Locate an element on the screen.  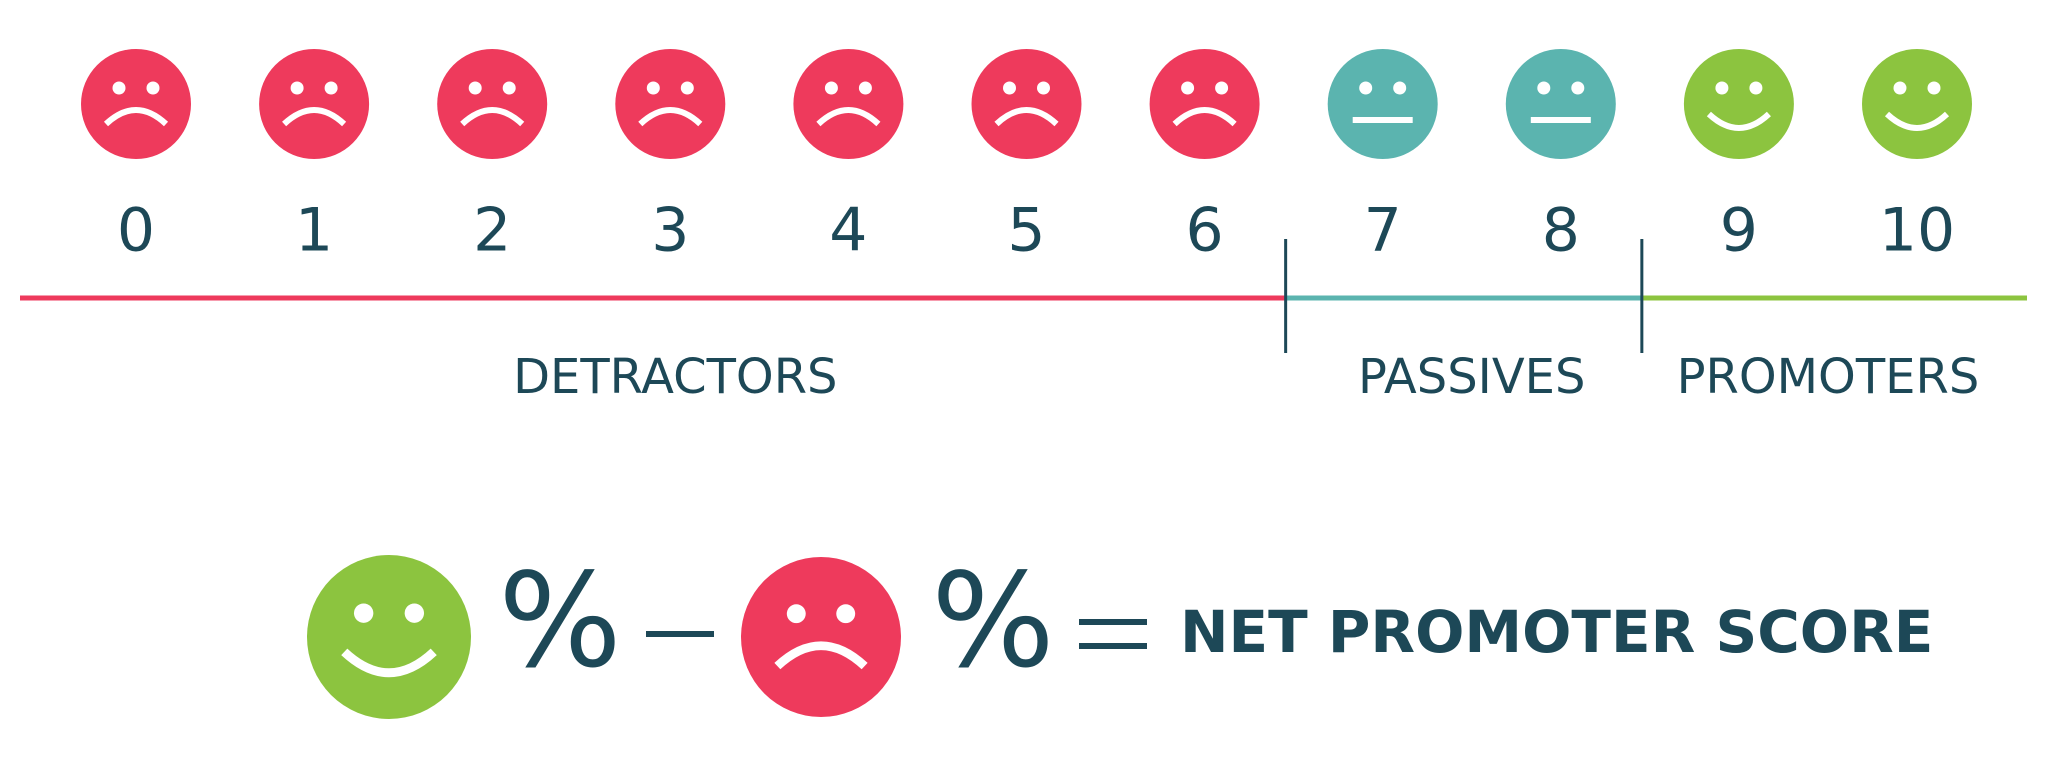
score-label: 5 is located at coordinates (1026, 231).